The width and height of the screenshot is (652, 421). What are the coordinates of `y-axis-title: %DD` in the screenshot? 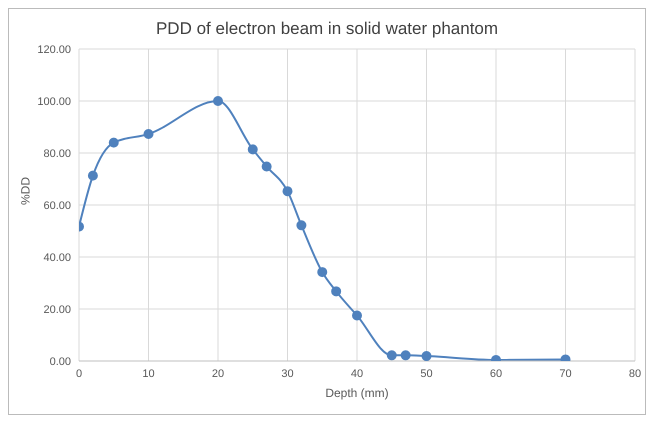 It's located at (25, 190).